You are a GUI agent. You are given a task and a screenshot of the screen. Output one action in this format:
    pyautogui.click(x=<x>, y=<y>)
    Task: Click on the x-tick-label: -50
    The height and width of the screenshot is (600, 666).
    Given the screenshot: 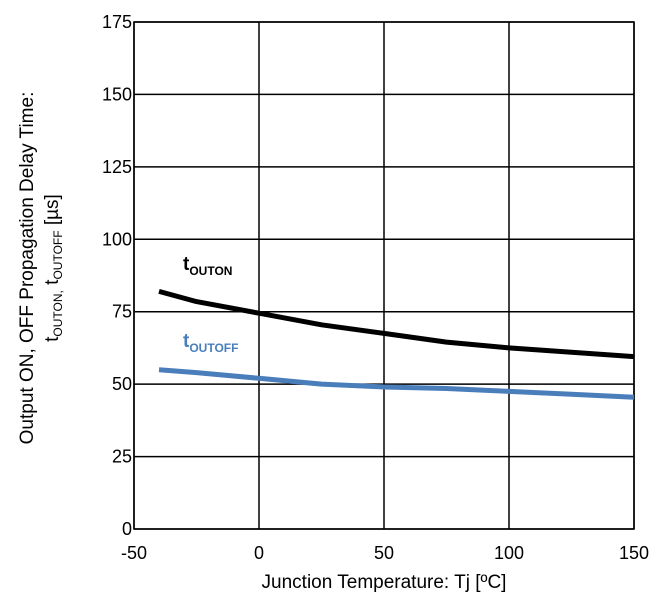 What is the action you would take?
    pyautogui.click(x=134, y=553)
    